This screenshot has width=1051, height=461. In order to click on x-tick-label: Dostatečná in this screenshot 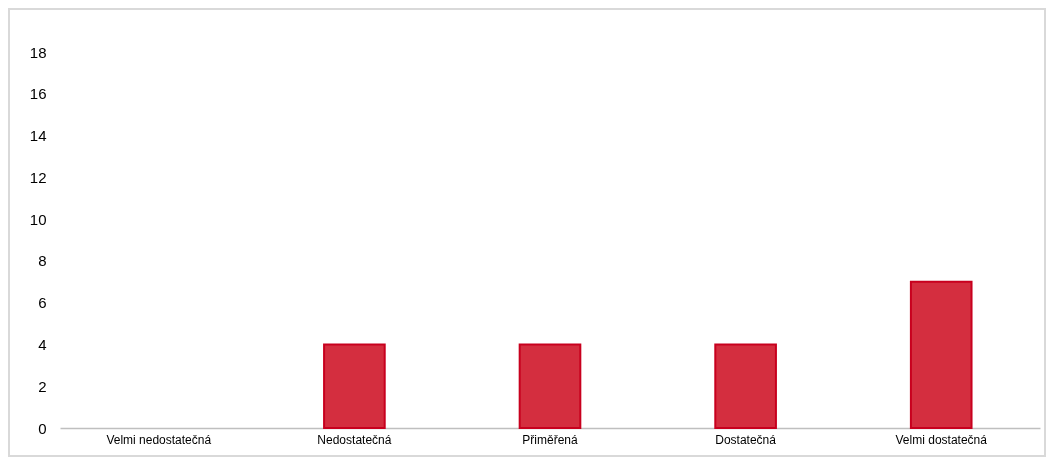, I will do `click(746, 439)`.